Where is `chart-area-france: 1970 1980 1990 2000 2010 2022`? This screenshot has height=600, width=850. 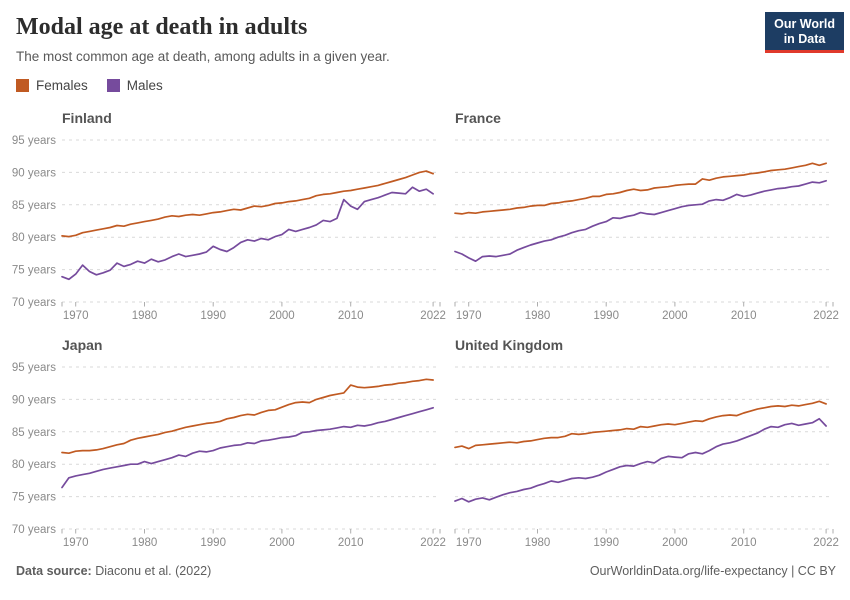 chart-area-france: 1970 1980 1990 2000 2010 2022 is located at coordinates (646, 226).